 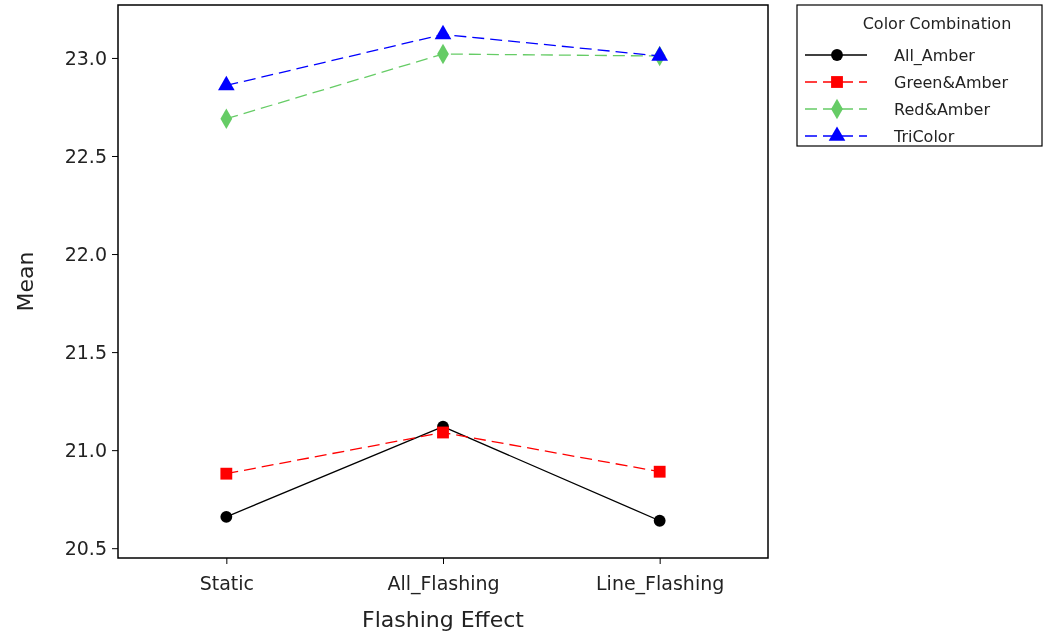 What do you see at coordinates (85, 155) in the screenshot?
I see `y-tick-label: 22.5` at bounding box center [85, 155].